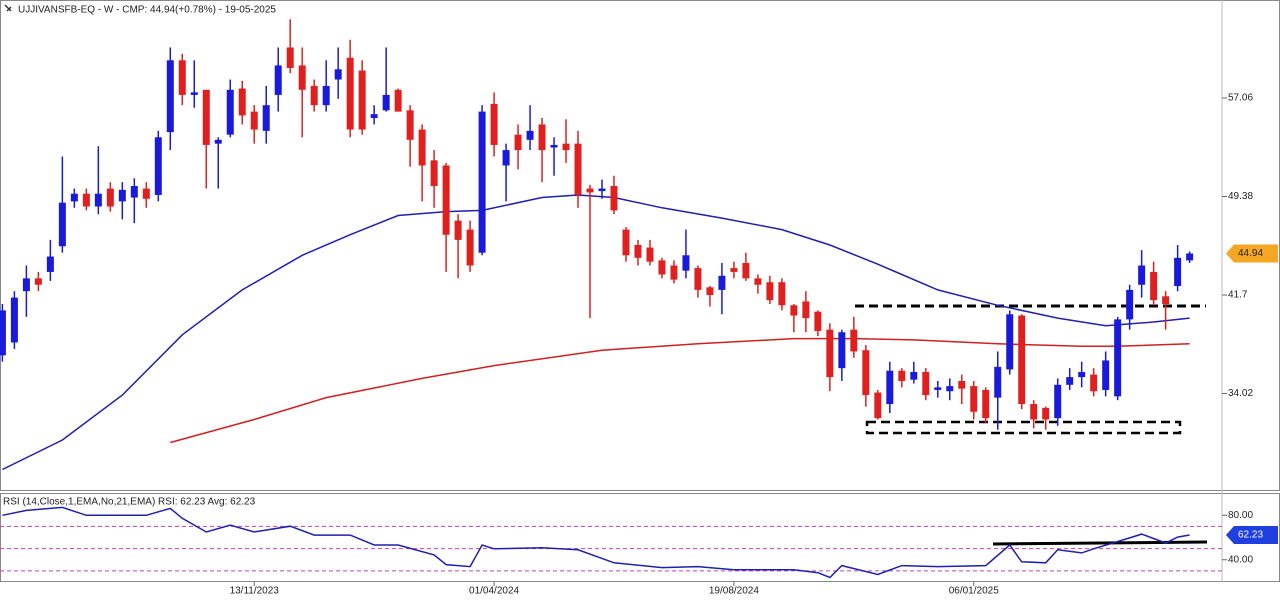 Image resolution: width=1280 pixels, height=602 pixels. Describe the element at coordinates (1100, 543) in the screenshot. I see `rsi-trendline` at that location.